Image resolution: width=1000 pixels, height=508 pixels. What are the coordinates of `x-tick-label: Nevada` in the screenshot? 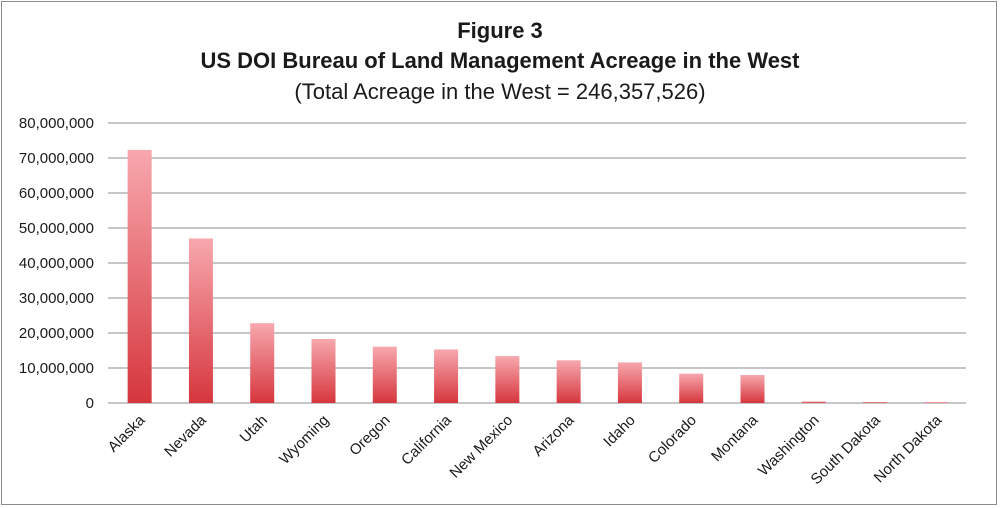 It's located at (185, 435).